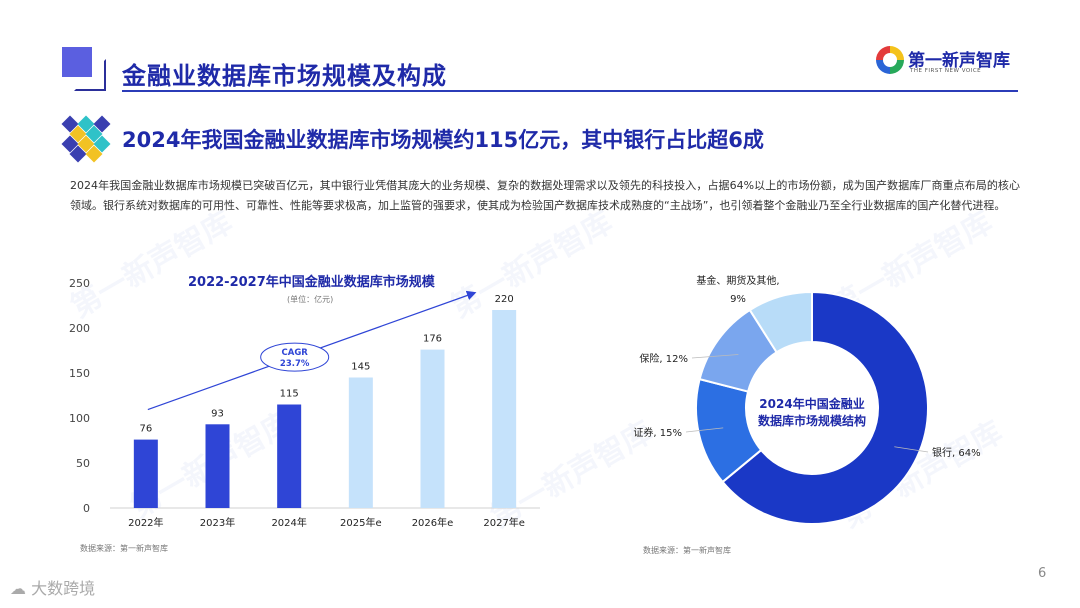 This screenshot has height=608, width=1080. What do you see at coordinates (738, 299) in the screenshot?
I see `slice-label: 9%` at bounding box center [738, 299].